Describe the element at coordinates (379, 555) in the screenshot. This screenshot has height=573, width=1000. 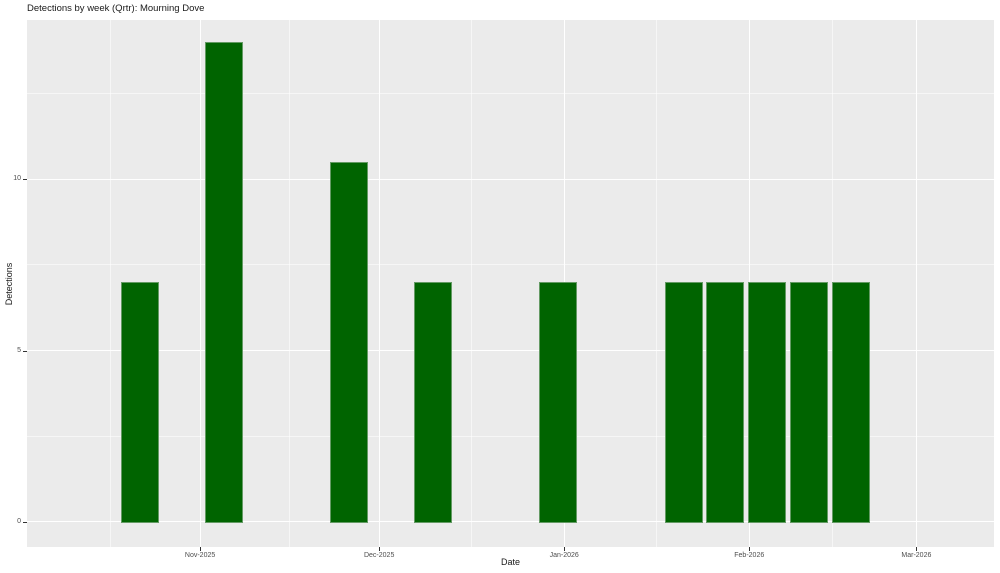
I see `x-tick-label: Dec-2025` at that location.